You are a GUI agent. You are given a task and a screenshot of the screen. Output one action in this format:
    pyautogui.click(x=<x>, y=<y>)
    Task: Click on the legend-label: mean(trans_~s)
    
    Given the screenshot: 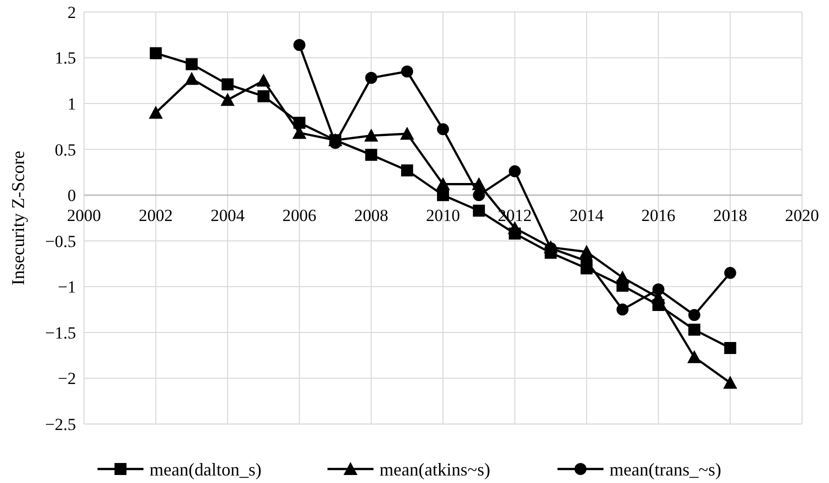 What is the action you would take?
    pyautogui.click(x=666, y=469)
    